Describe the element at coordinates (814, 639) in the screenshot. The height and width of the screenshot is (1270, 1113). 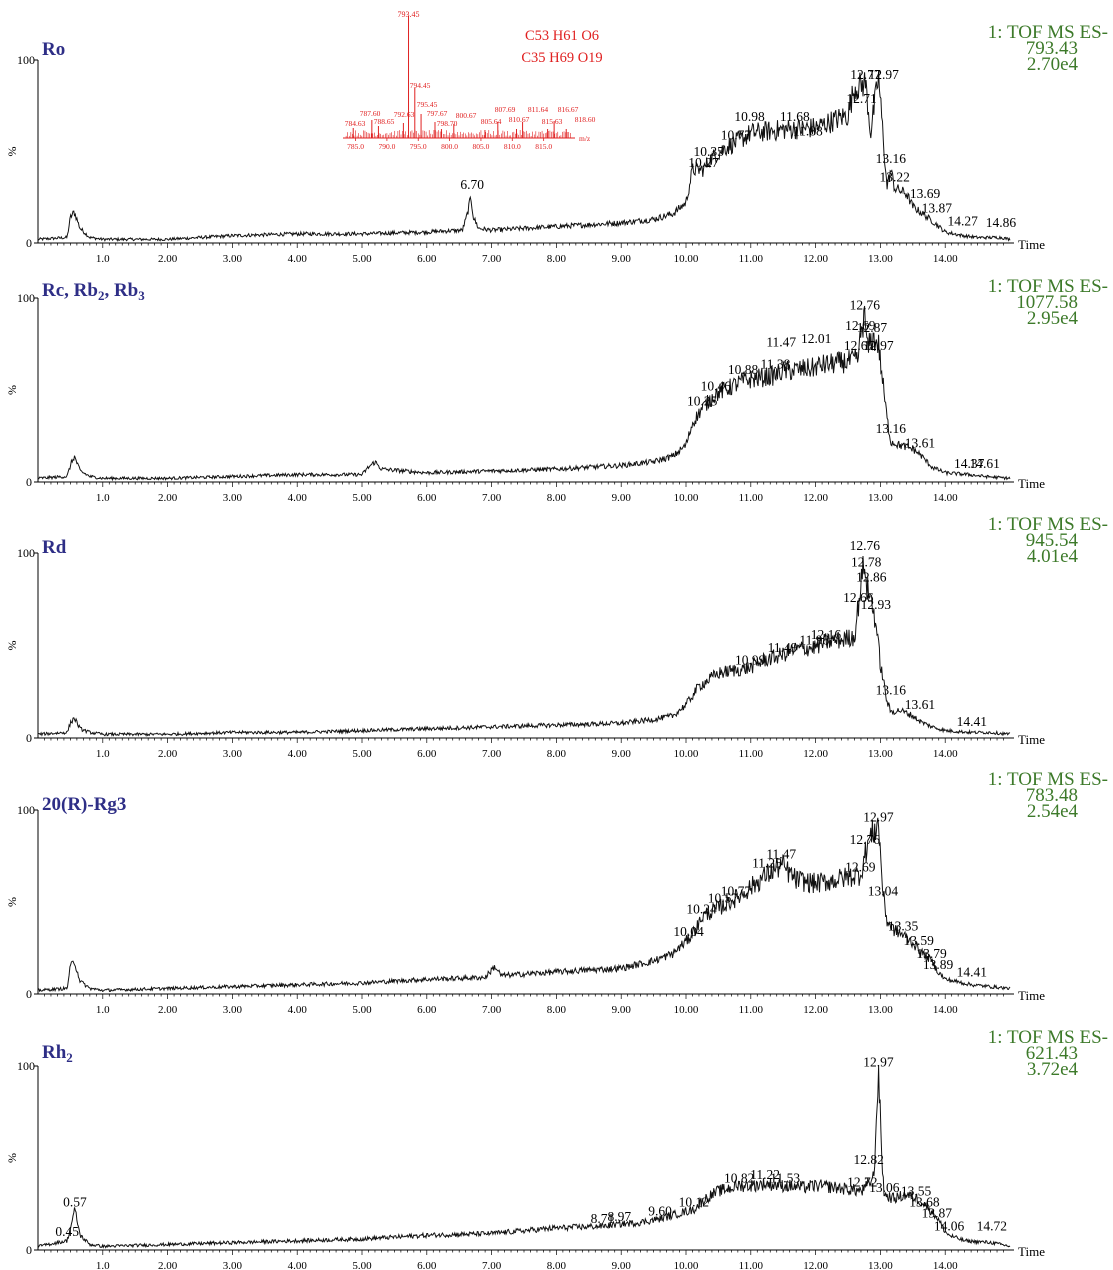
I see `peak-label: 11.98` at that location.